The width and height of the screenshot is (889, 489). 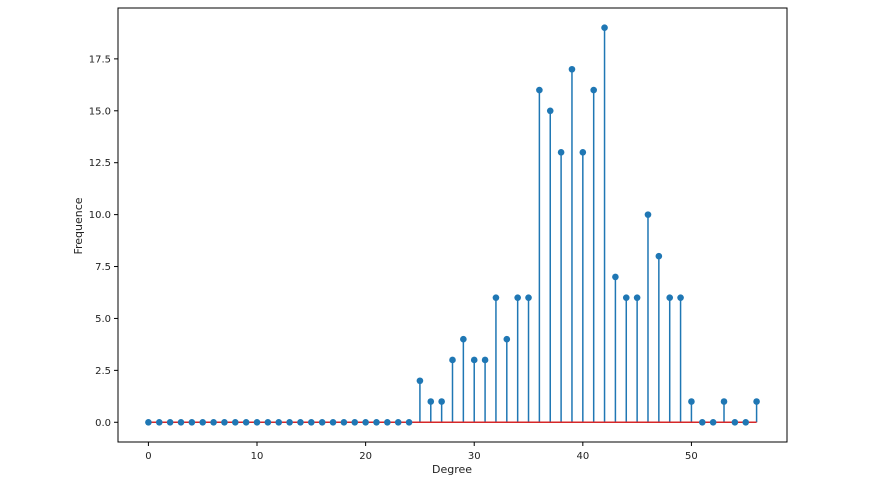 I want to click on x-tick-label: 10, so click(x=257, y=456).